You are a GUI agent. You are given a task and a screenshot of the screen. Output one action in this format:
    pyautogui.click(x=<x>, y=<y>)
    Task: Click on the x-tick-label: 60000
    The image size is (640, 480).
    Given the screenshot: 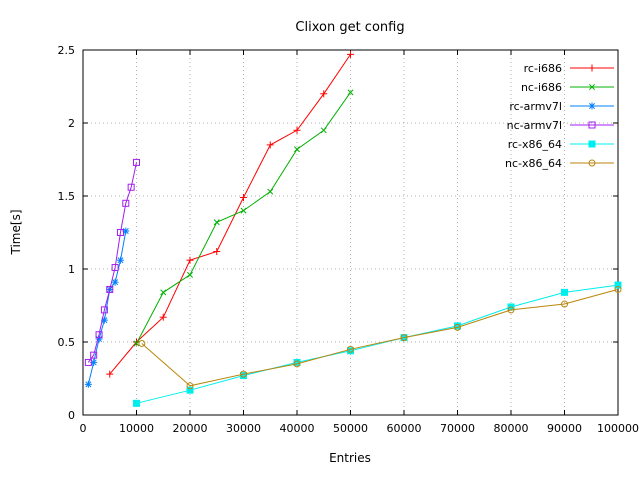 What is the action you would take?
    pyautogui.click(x=404, y=428)
    